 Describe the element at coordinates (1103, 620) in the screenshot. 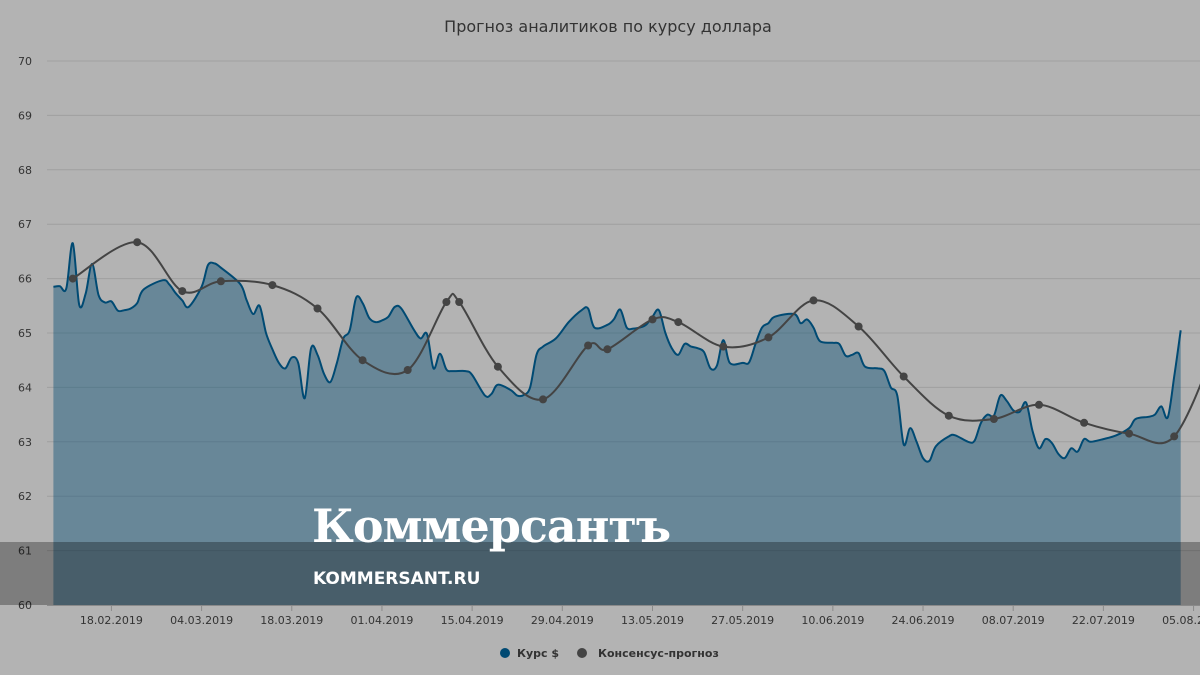

I see `x-tick-label: 22.07.2019` at that location.